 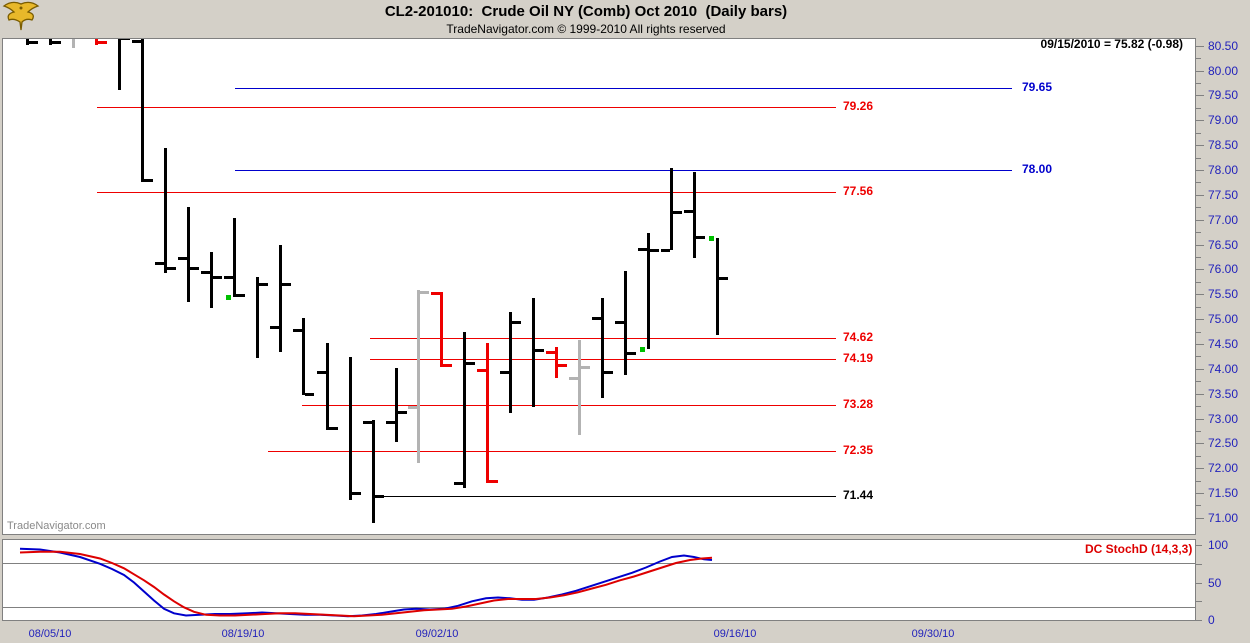 I want to click on price-tick-label: 74.50, so click(x=1223, y=344).